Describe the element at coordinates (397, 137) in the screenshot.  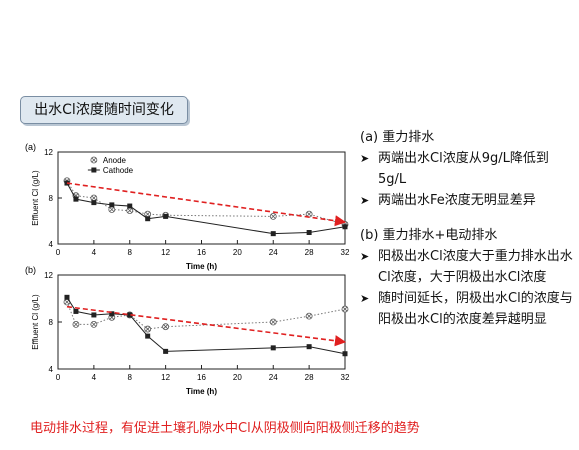
I see `section-a-heading: (a) 重力排水` at that location.